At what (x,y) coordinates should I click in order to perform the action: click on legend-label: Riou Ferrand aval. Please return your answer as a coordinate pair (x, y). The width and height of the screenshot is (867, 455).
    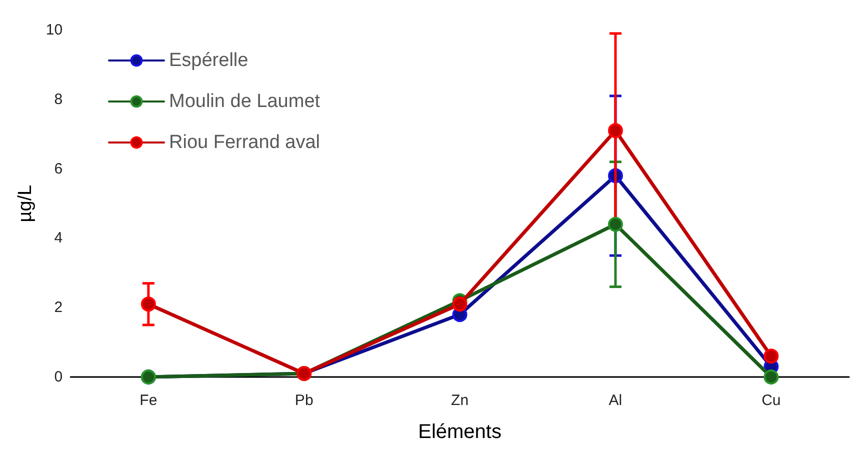
    Looking at the image, I should click on (244, 142).